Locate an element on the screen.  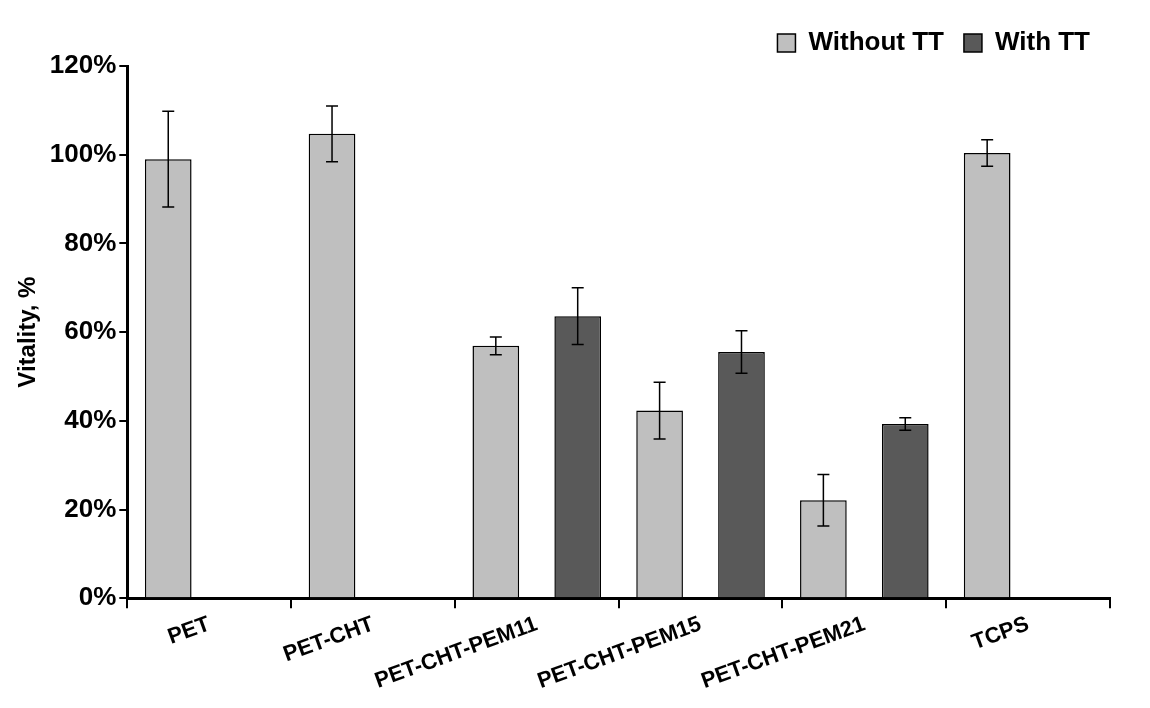
legend-label: With TT is located at coordinates (1042, 41).